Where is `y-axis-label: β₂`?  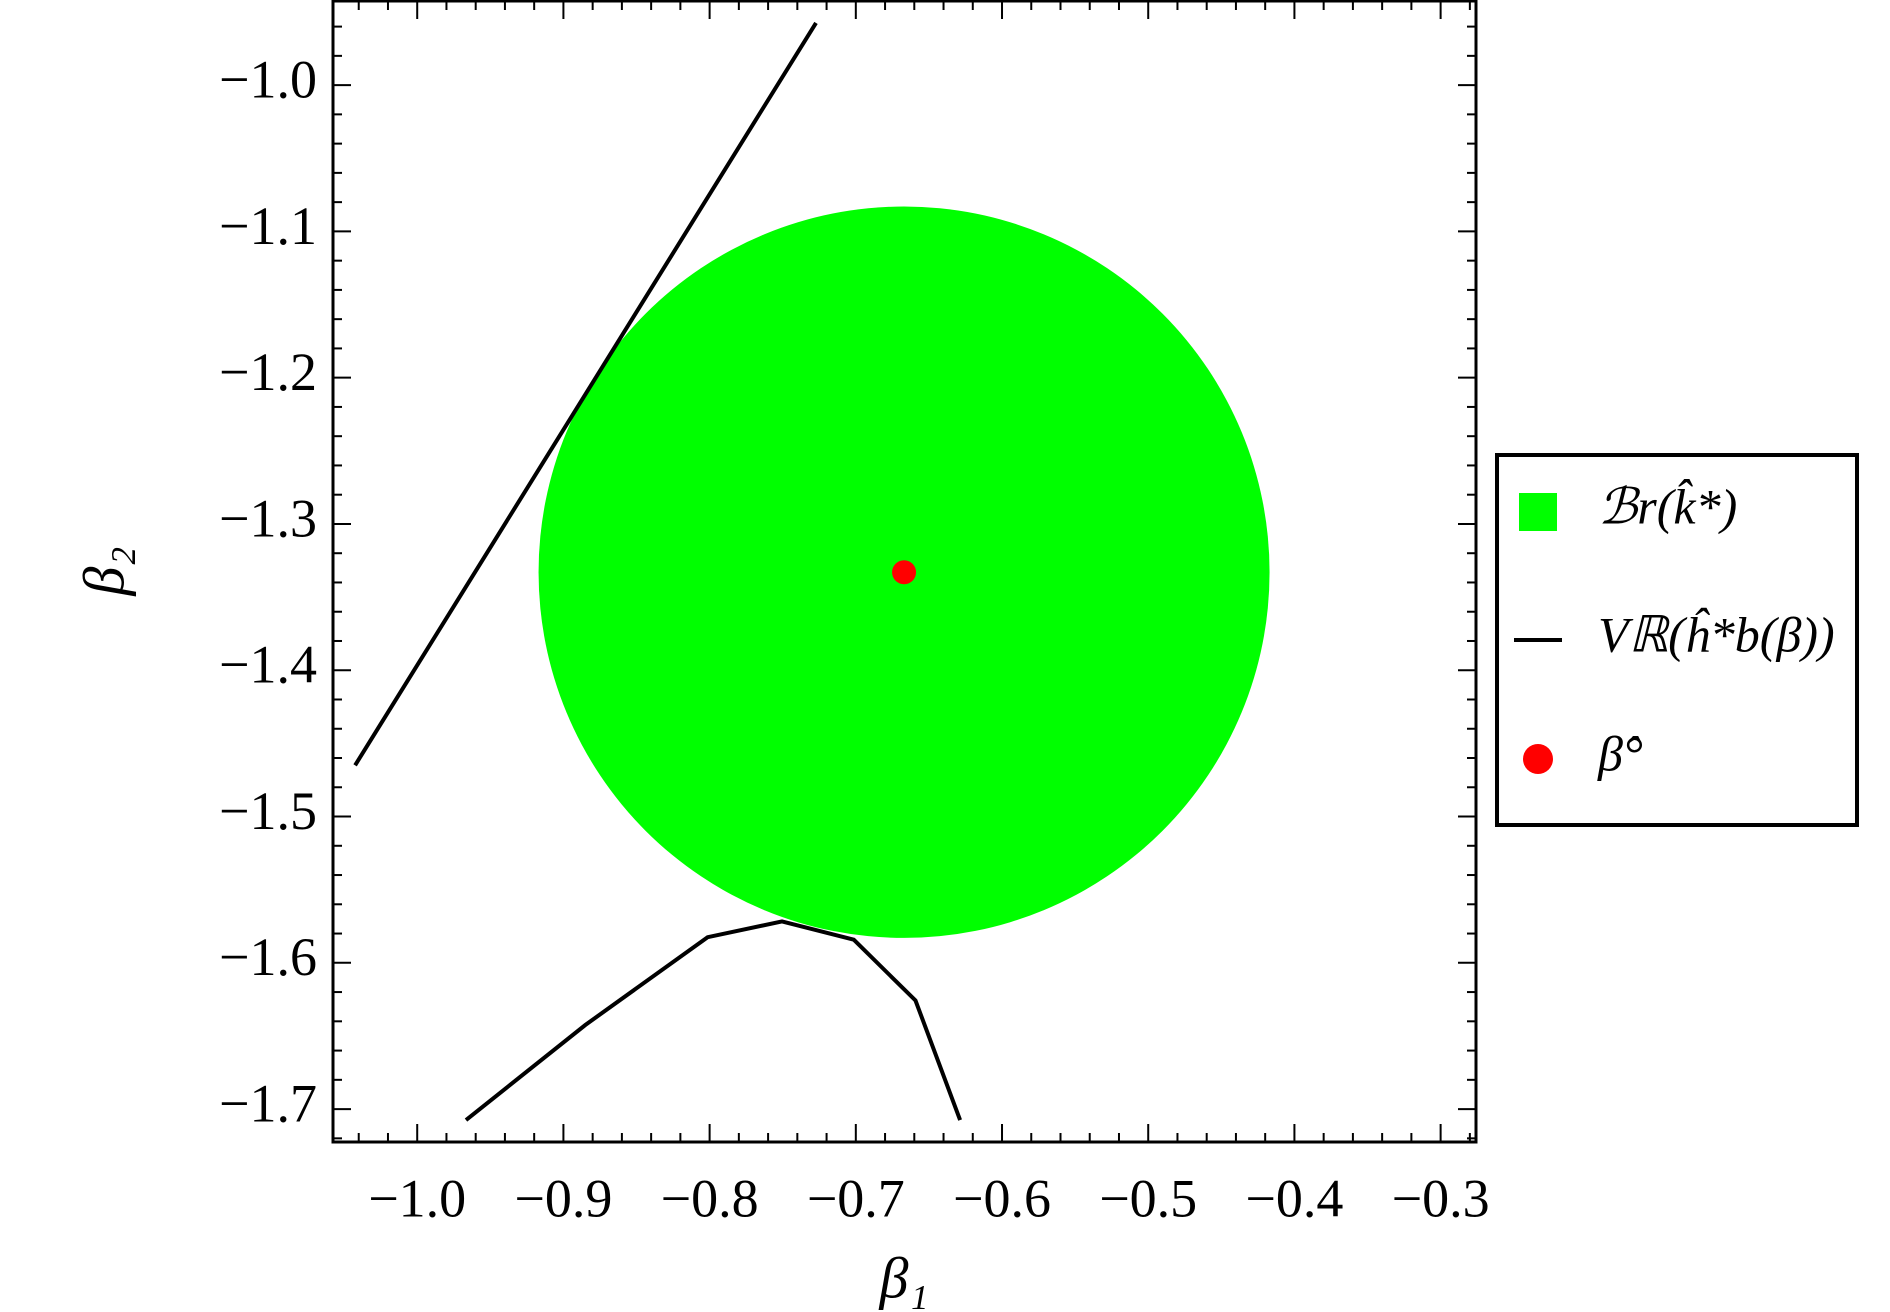
y-axis-label: β₂ is located at coordinates (103, 571).